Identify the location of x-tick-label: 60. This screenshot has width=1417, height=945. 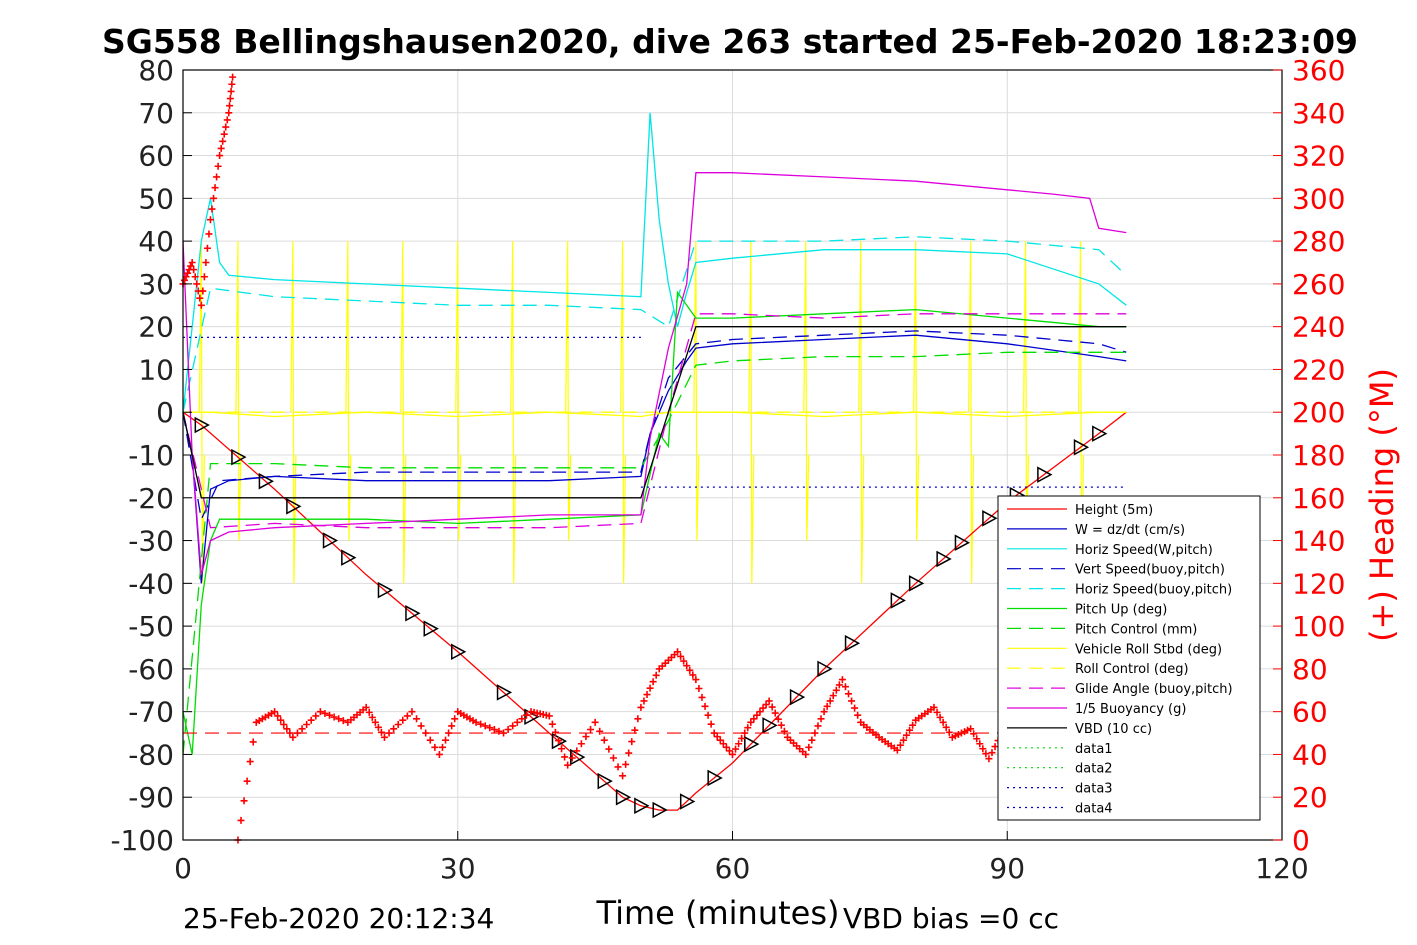
(733, 868).